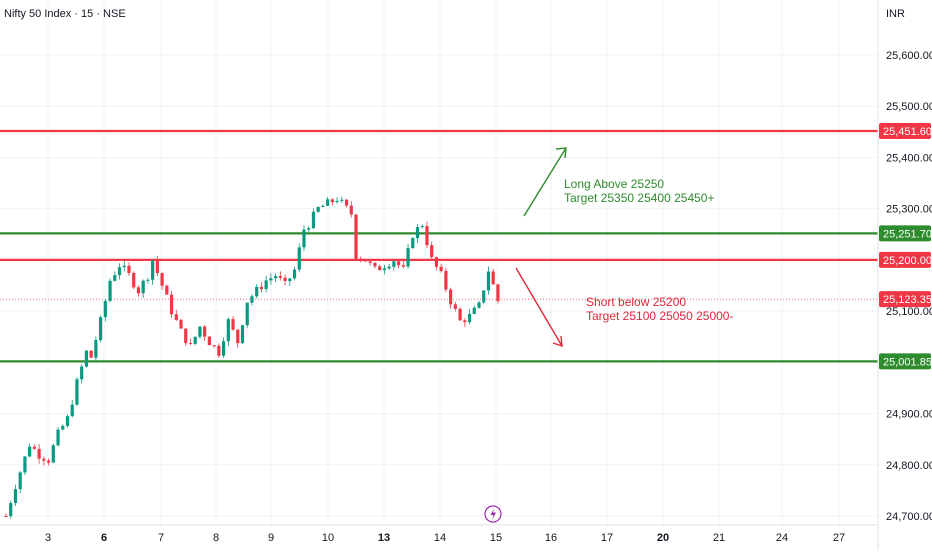  I want to click on x-tick-label: 14, so click(440, 538).